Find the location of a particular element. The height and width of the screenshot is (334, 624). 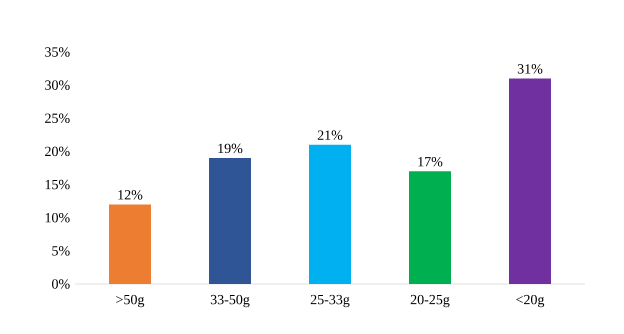

data-label: 17% is located at coordinates (430, 161).